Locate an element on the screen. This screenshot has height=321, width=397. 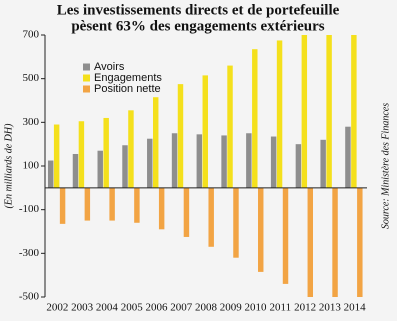
y-tick-label: 100 is located at coordinates (31, 166).